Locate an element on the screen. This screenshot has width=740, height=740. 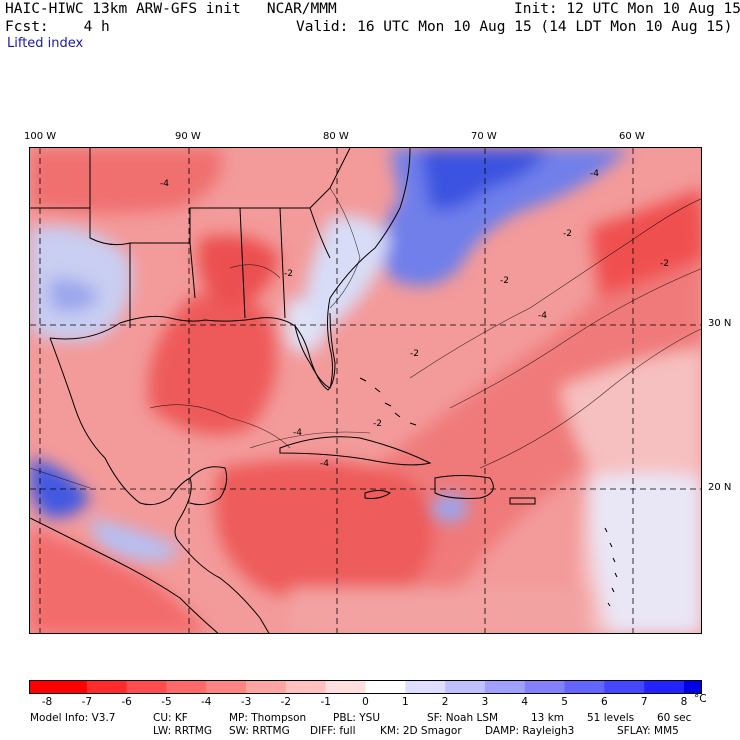
model-info-sf: SF: Noah LSM is located at coordinates (463, 718).